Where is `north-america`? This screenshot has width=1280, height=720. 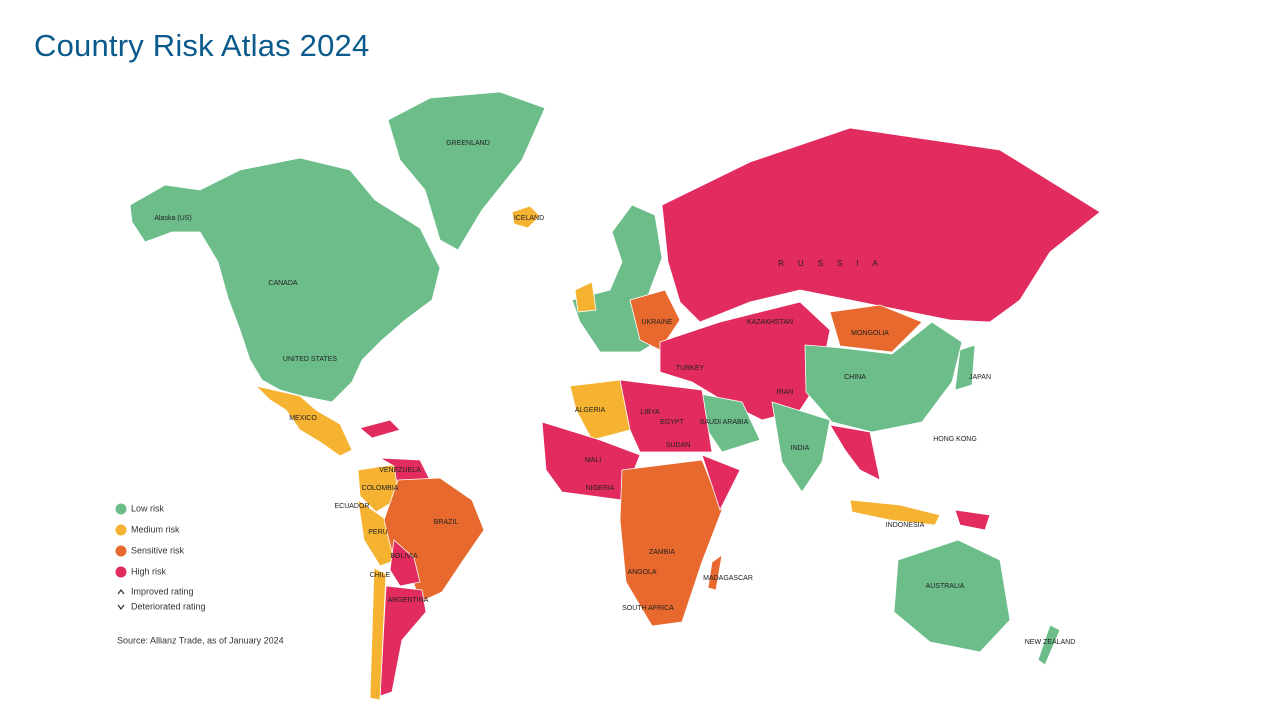
north-america is located at coordinates (285, 280).